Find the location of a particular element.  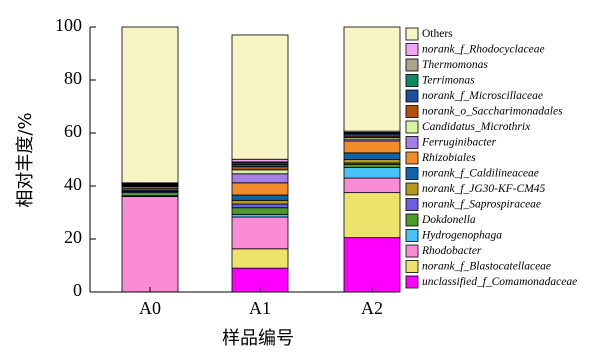

bar-segment-A2-norank_f_Blastocatellaceae is located at coordinates (372, 215).